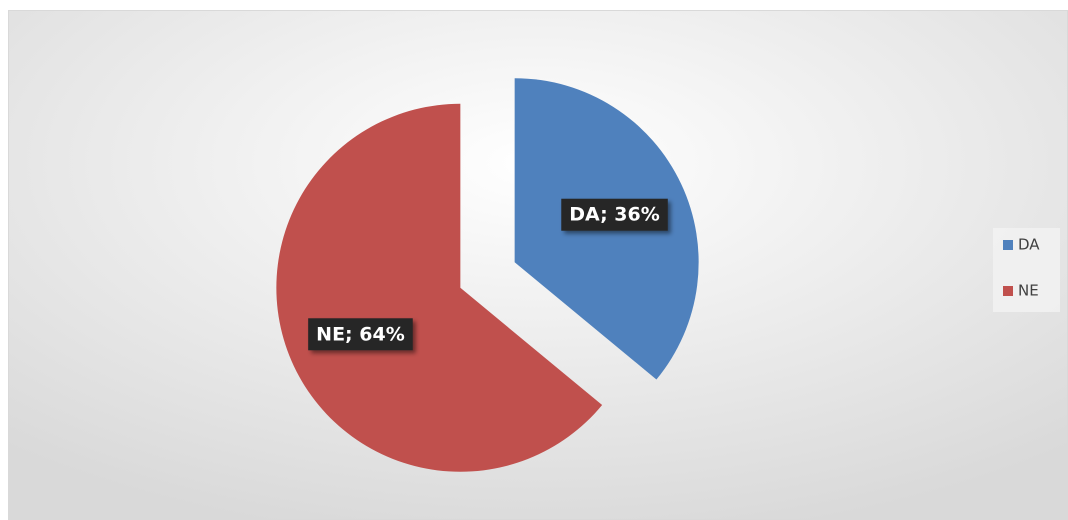 Image resolution: width=1068 pixels, height=520 pixels. I want to click on data-label: NE; 64%, so click(360, 334).